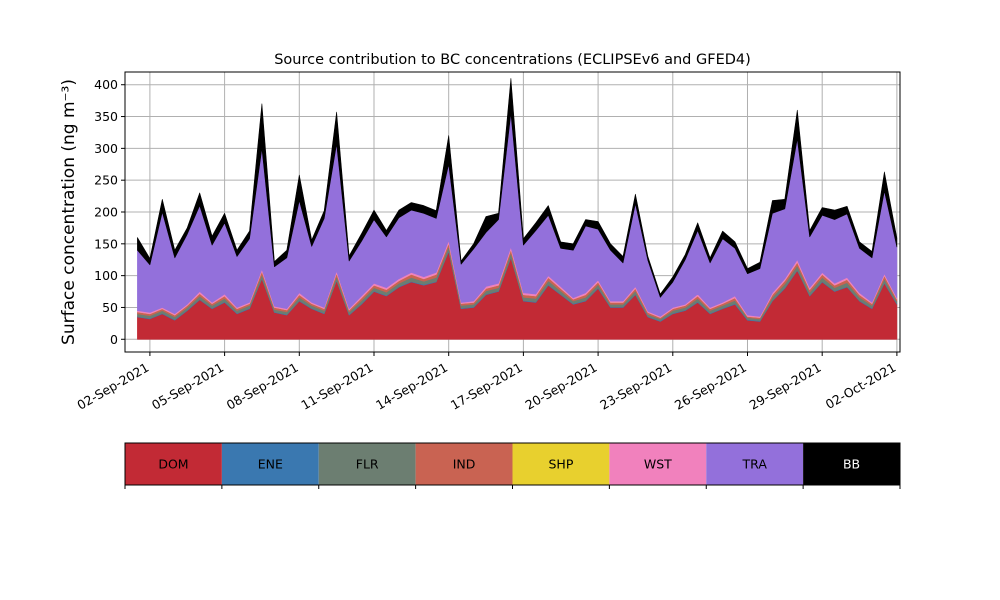 The height and width of the screenshot is (600, 1000). I want to click on legend-swatch-ind, so click(464, 464).